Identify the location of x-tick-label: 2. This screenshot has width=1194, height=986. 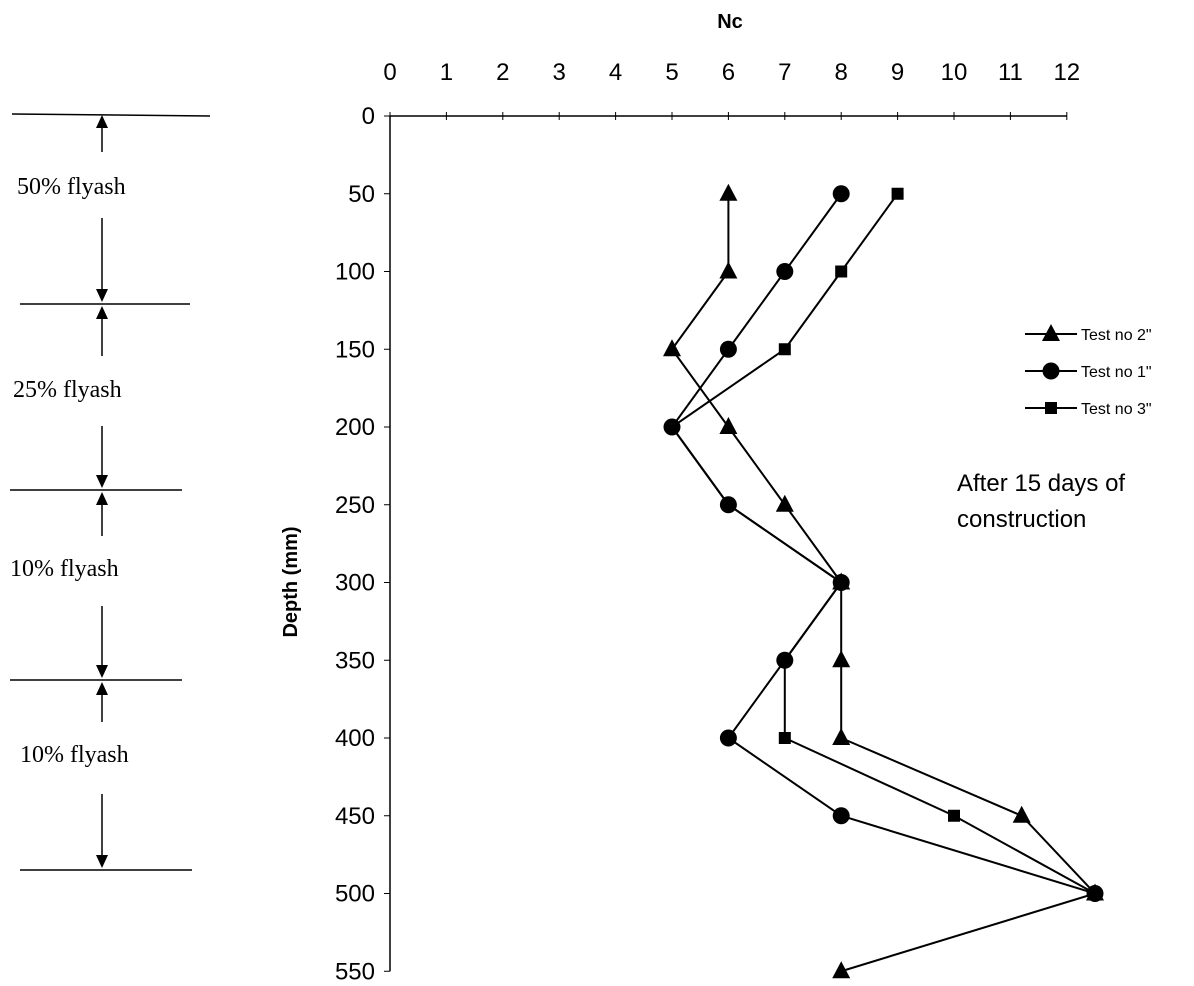
(502, 72).